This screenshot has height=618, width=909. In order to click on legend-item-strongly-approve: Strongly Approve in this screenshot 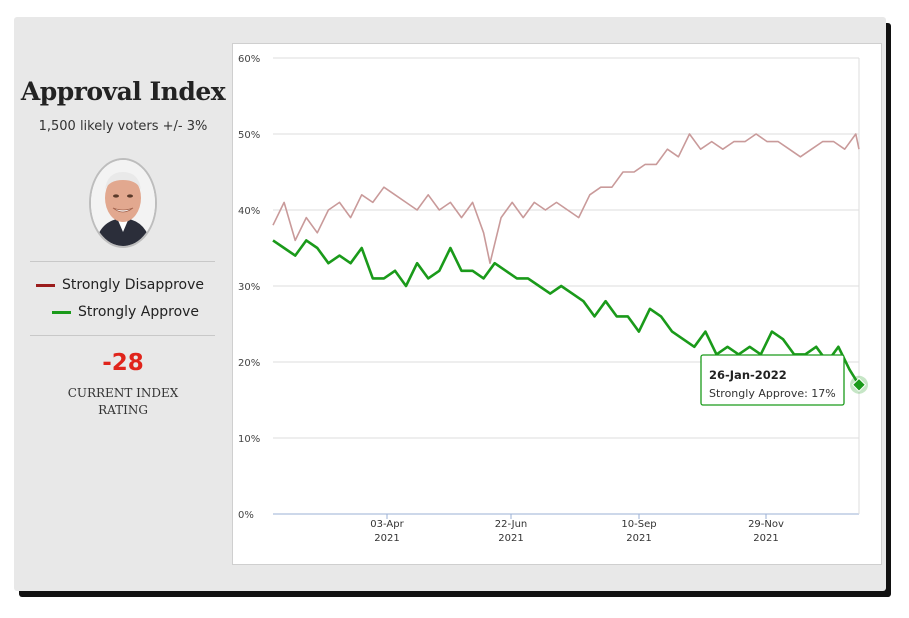, I will do `click(125, 312)`.